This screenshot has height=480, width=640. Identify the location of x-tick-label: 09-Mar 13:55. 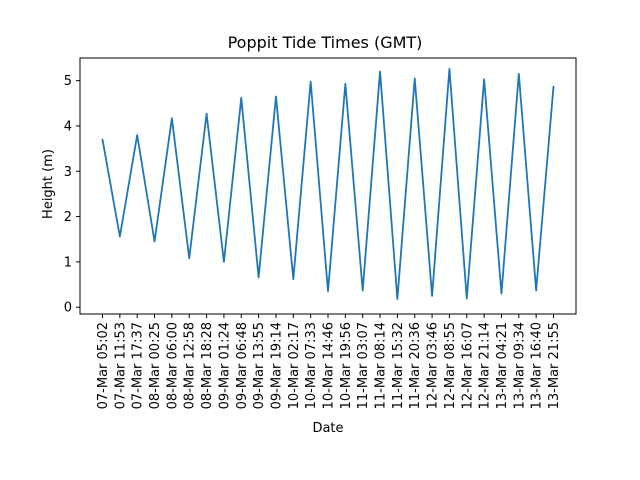
(259, 365).